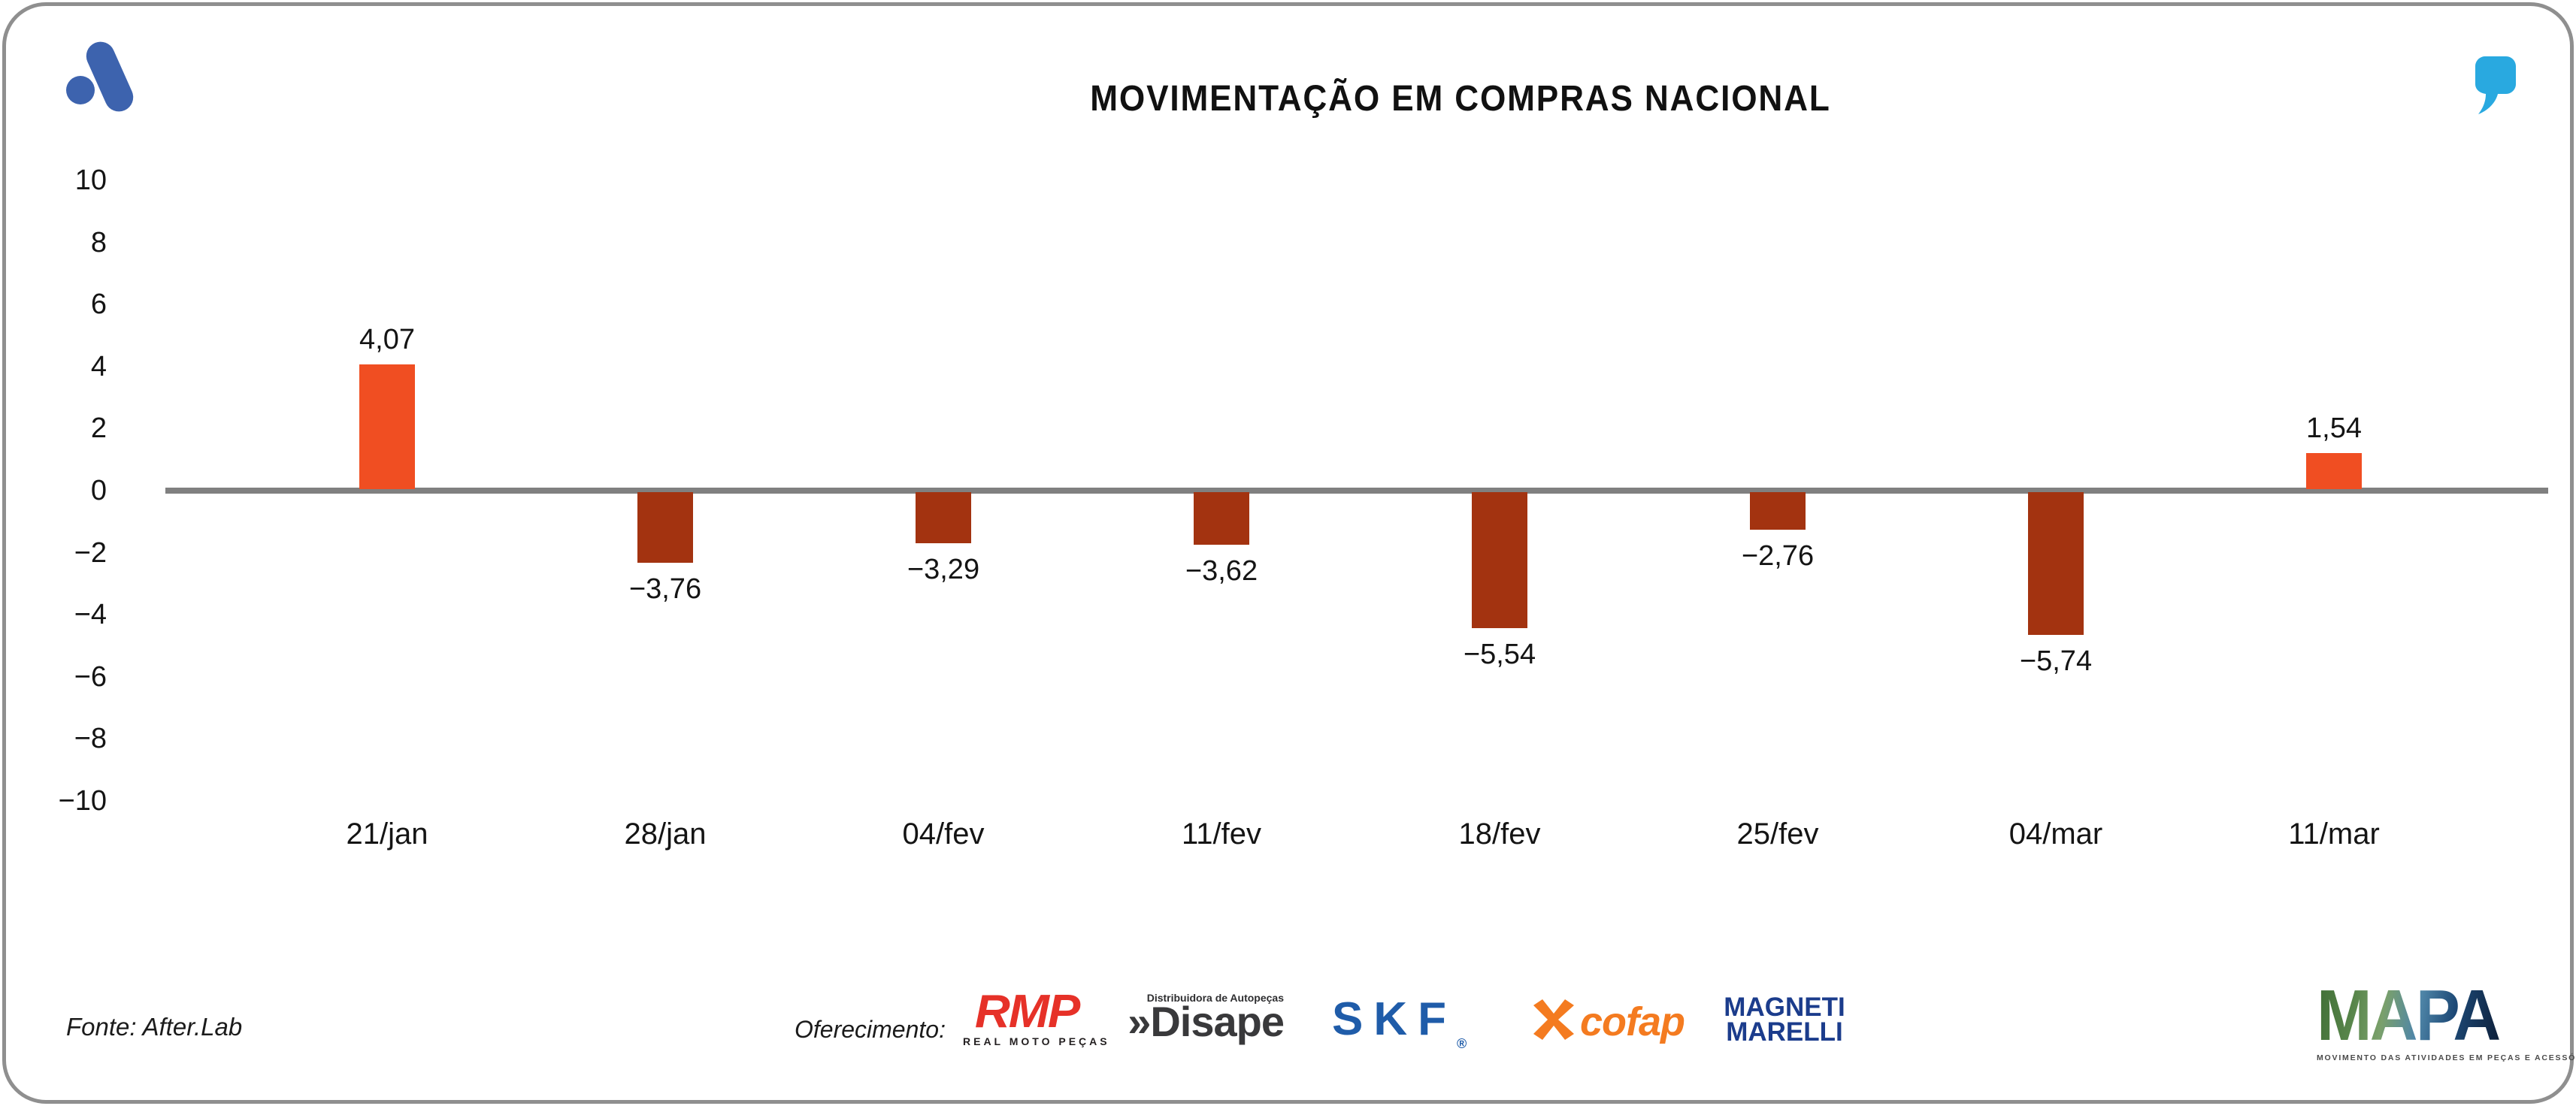  I want to click on x-axis-zero-line, so click(1356, 491).